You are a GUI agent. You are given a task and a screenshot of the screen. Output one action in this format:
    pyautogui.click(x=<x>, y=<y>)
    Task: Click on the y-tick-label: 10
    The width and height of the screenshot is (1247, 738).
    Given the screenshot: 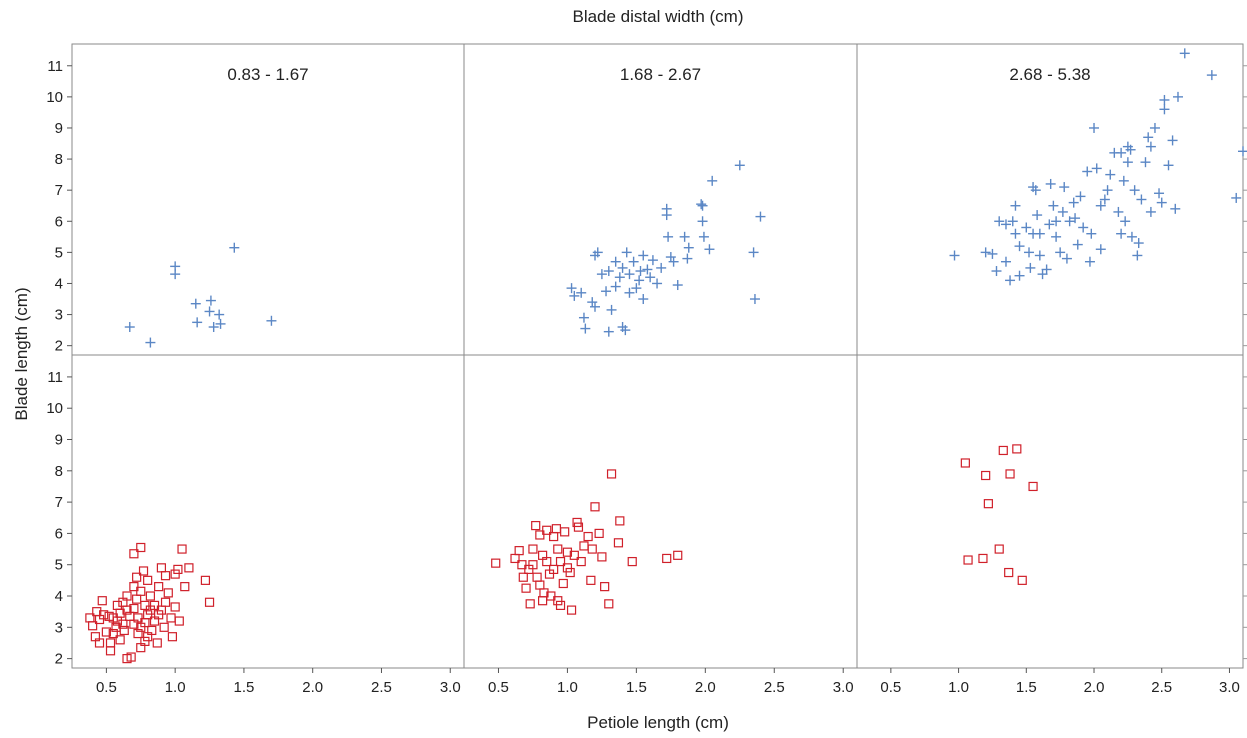 What is the action you would take?
    pyautogui.click(x=54, y=97)
    